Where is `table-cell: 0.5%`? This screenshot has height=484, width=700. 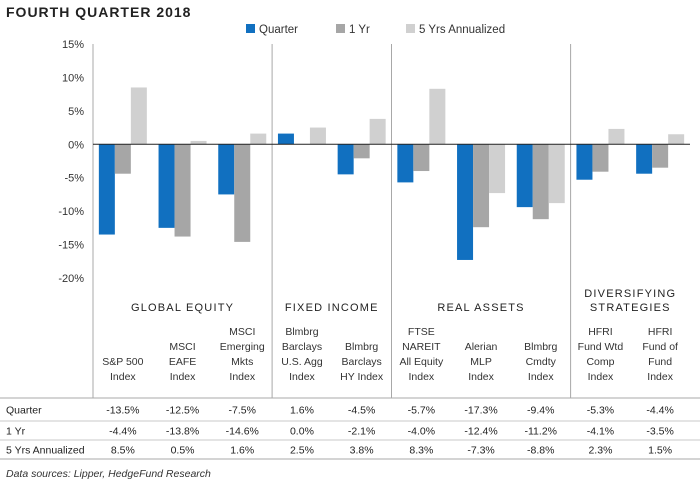 table-cell: 0.5% is located at coordinates (183, 451).